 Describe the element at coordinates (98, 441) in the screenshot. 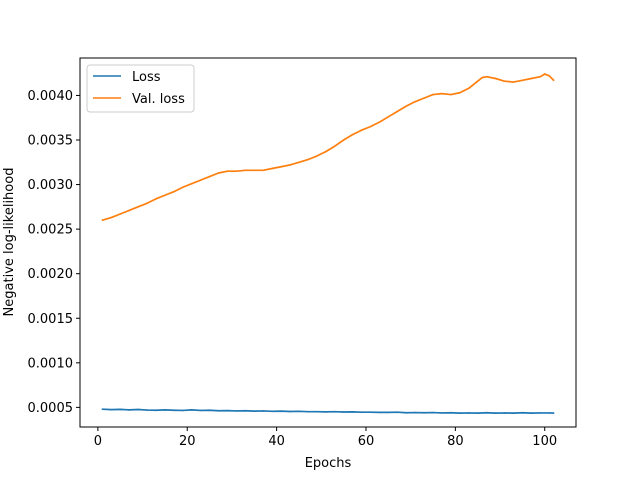

I see `x-tick-label: 0` at that location.